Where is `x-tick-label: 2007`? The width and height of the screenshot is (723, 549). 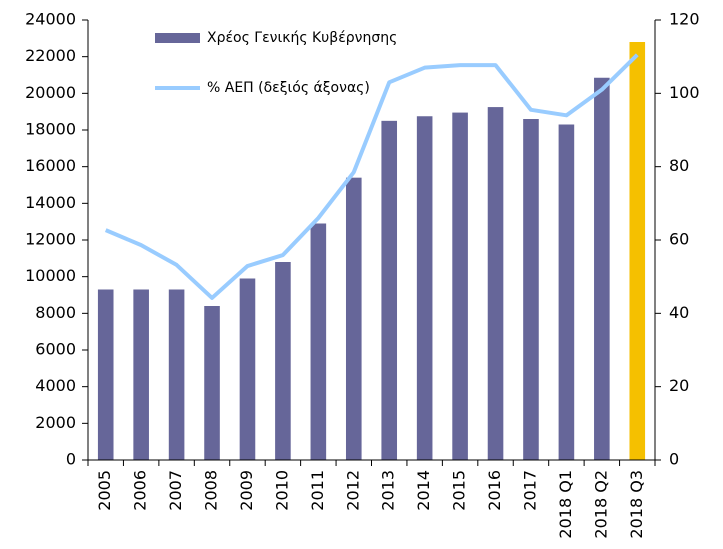 x-tick-label: 2007 is located at coordinates (175, 490).